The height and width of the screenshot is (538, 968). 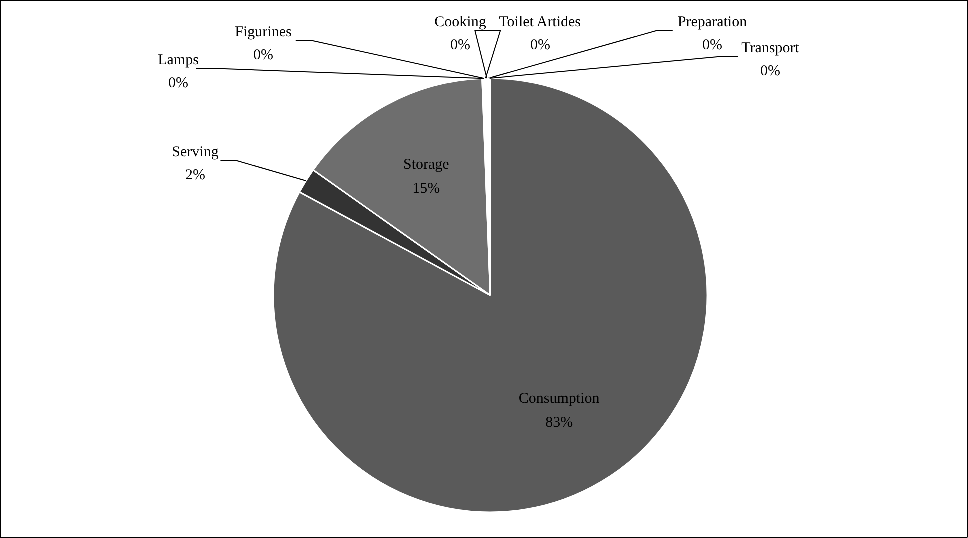 I want to click on slice-label: Figurines, so click(x=263, y=32).